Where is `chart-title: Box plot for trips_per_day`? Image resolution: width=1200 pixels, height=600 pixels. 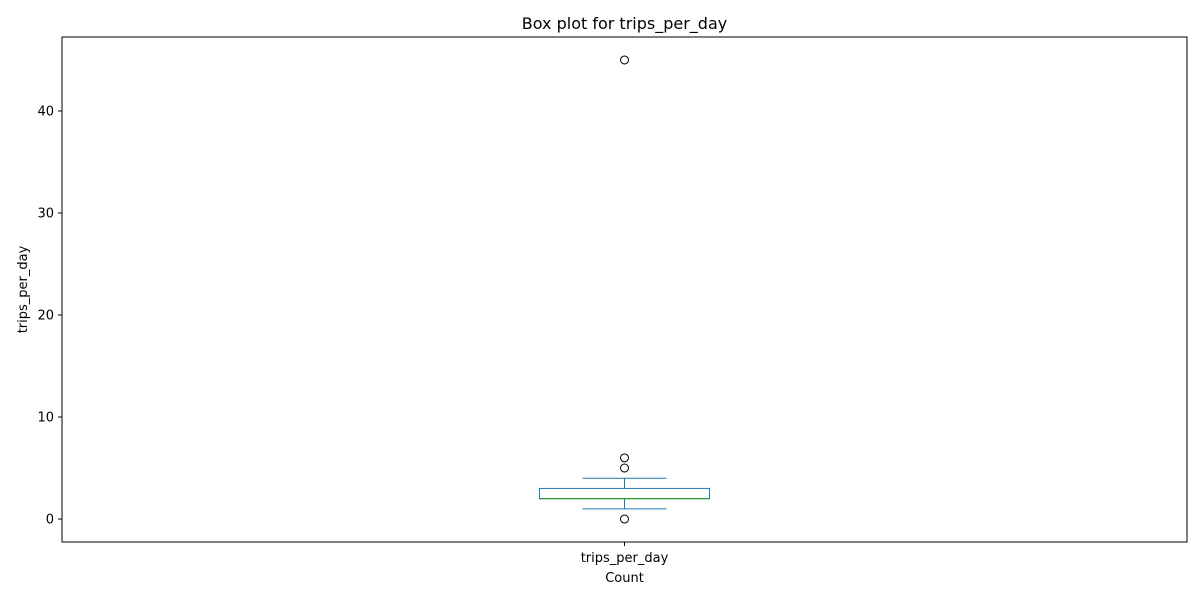
chart-title: Box plot for trips_per_day is located at coordinates (624, 24).